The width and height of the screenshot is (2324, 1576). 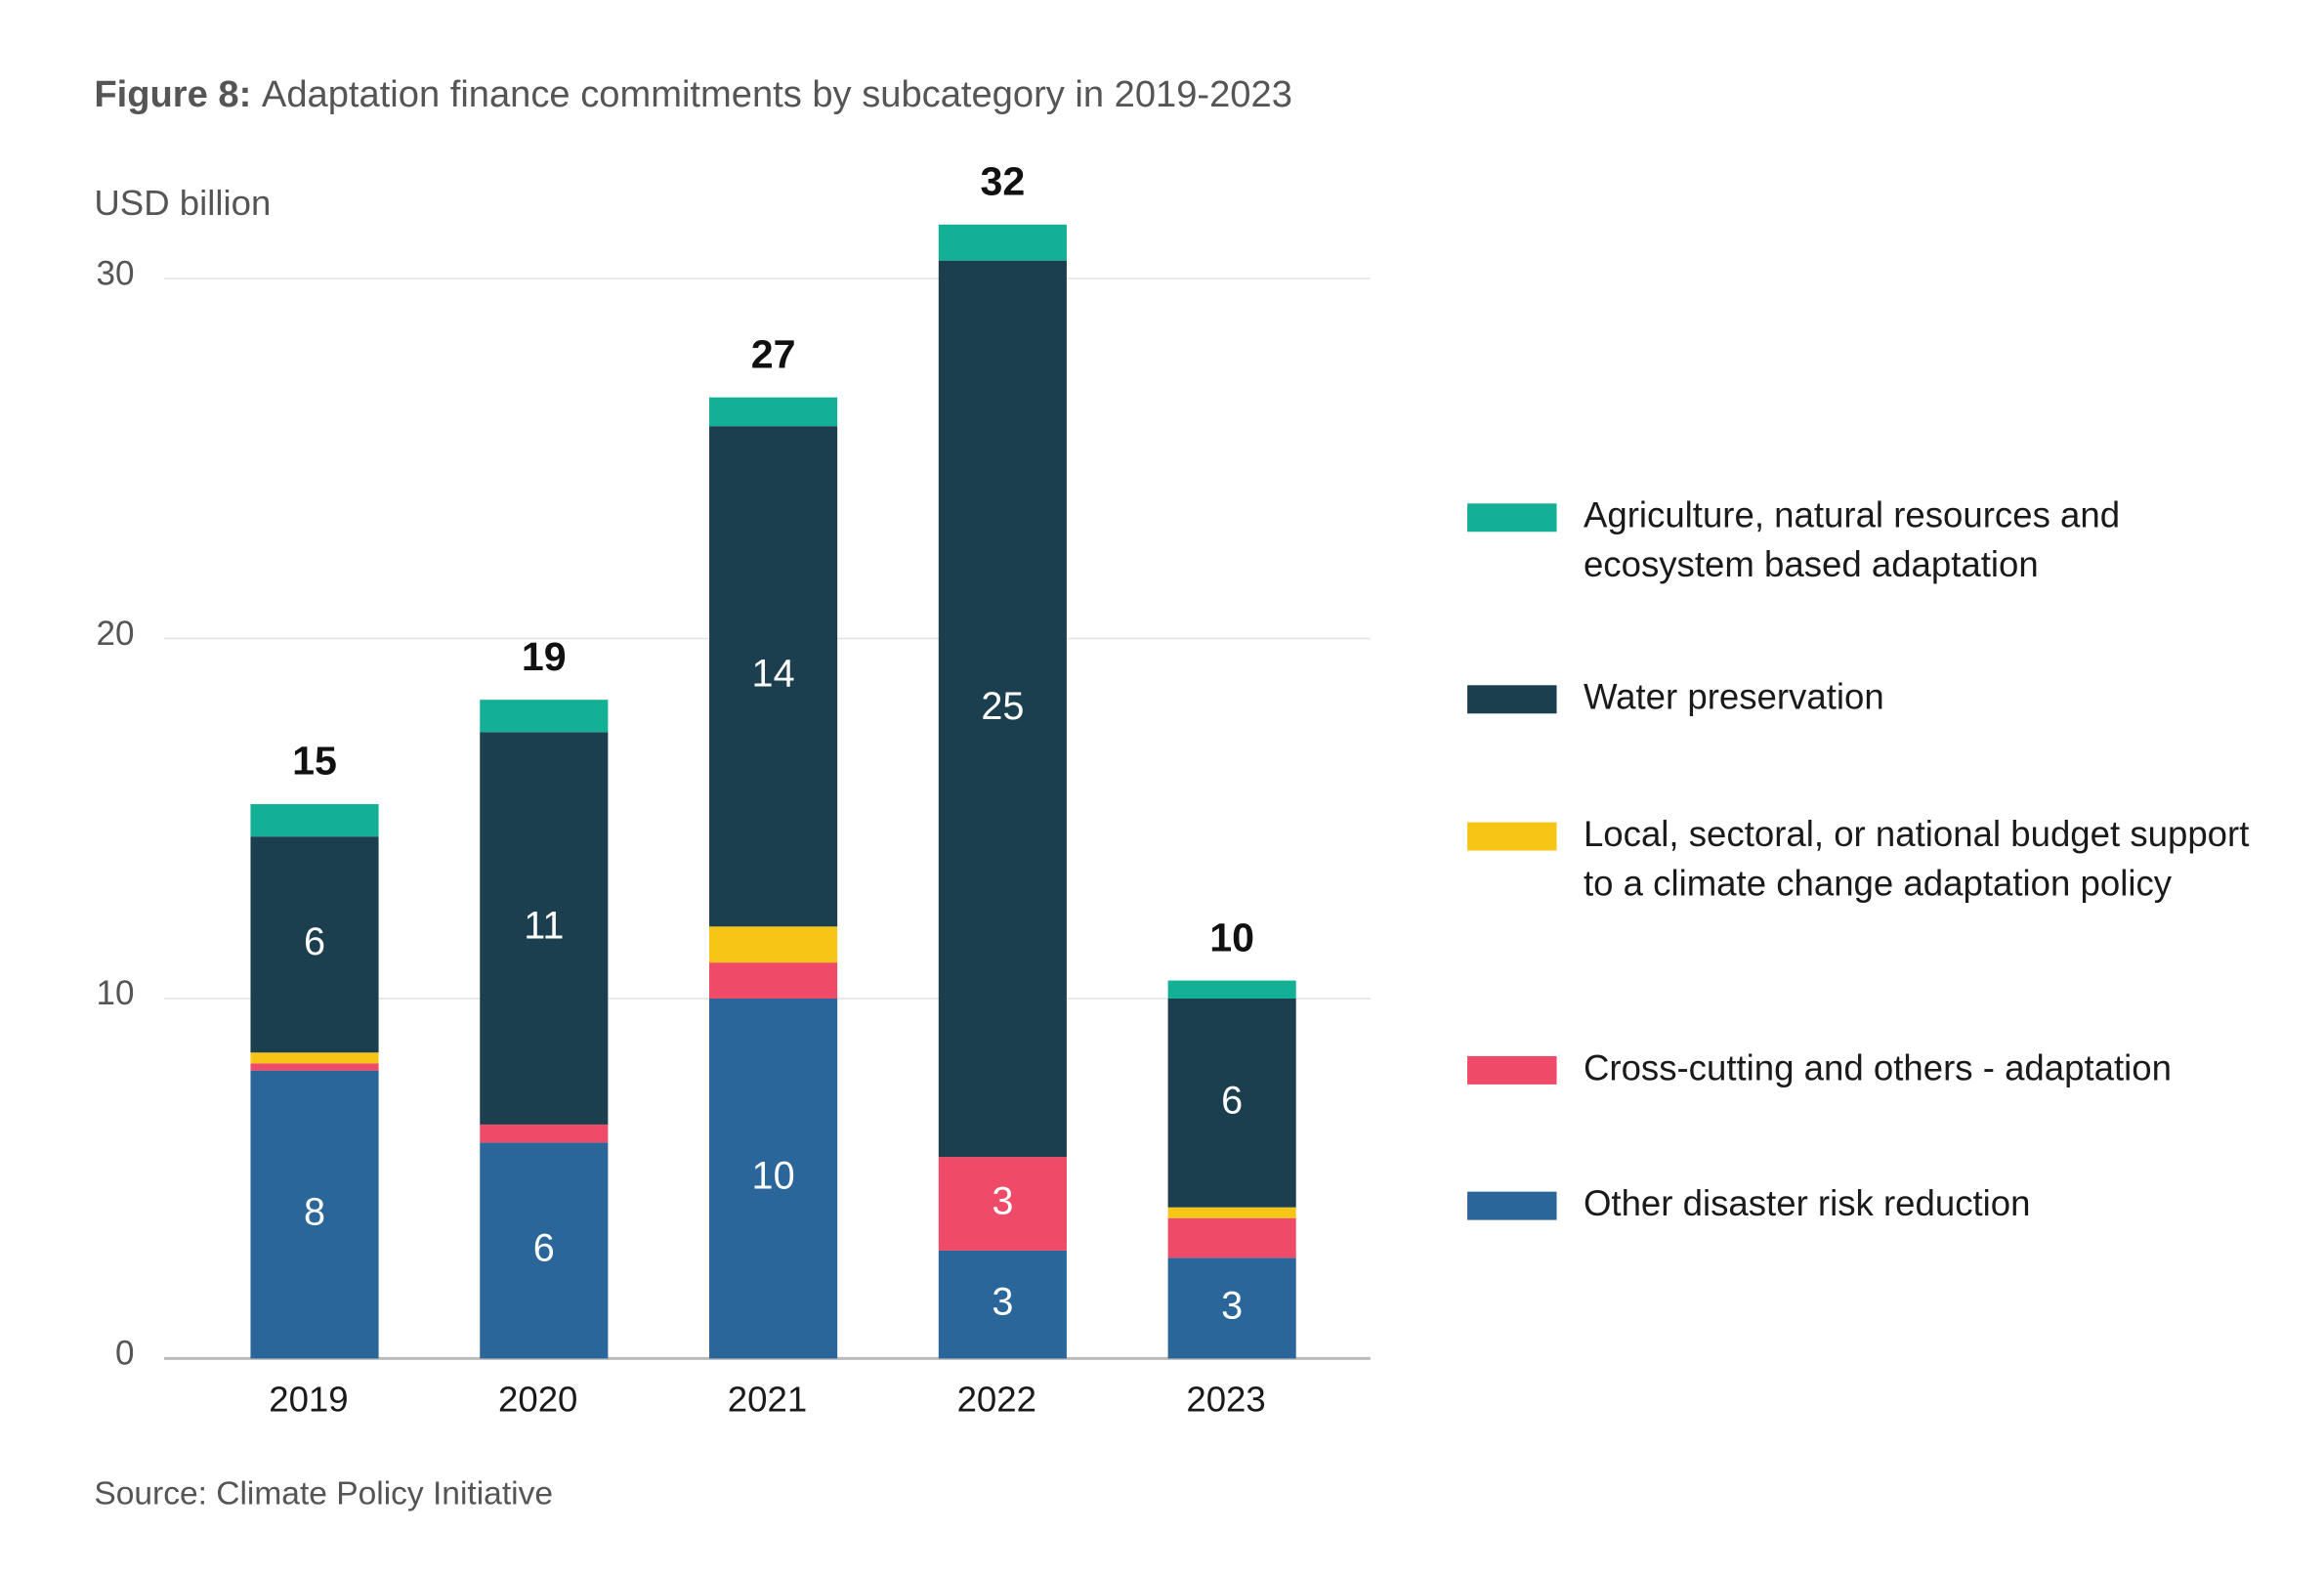 I want to click on x-tick-label: 2019, so click(x=308, y=1399).